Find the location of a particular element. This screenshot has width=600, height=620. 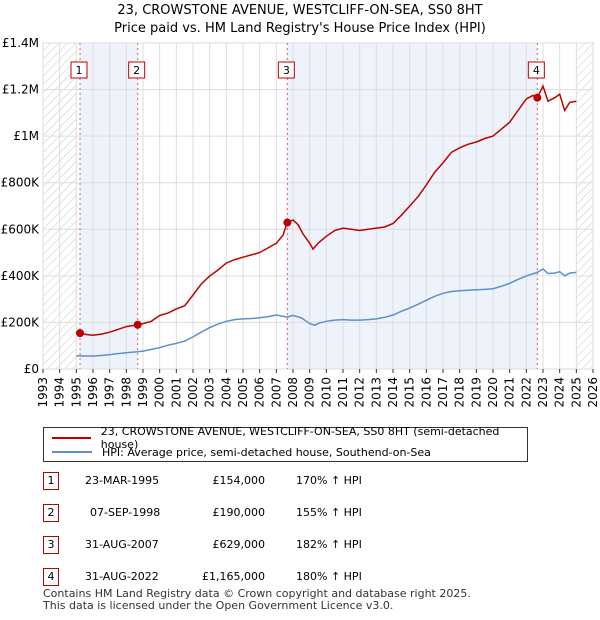

sale-price: £1,165,000 is located at coordinates (233, 576).